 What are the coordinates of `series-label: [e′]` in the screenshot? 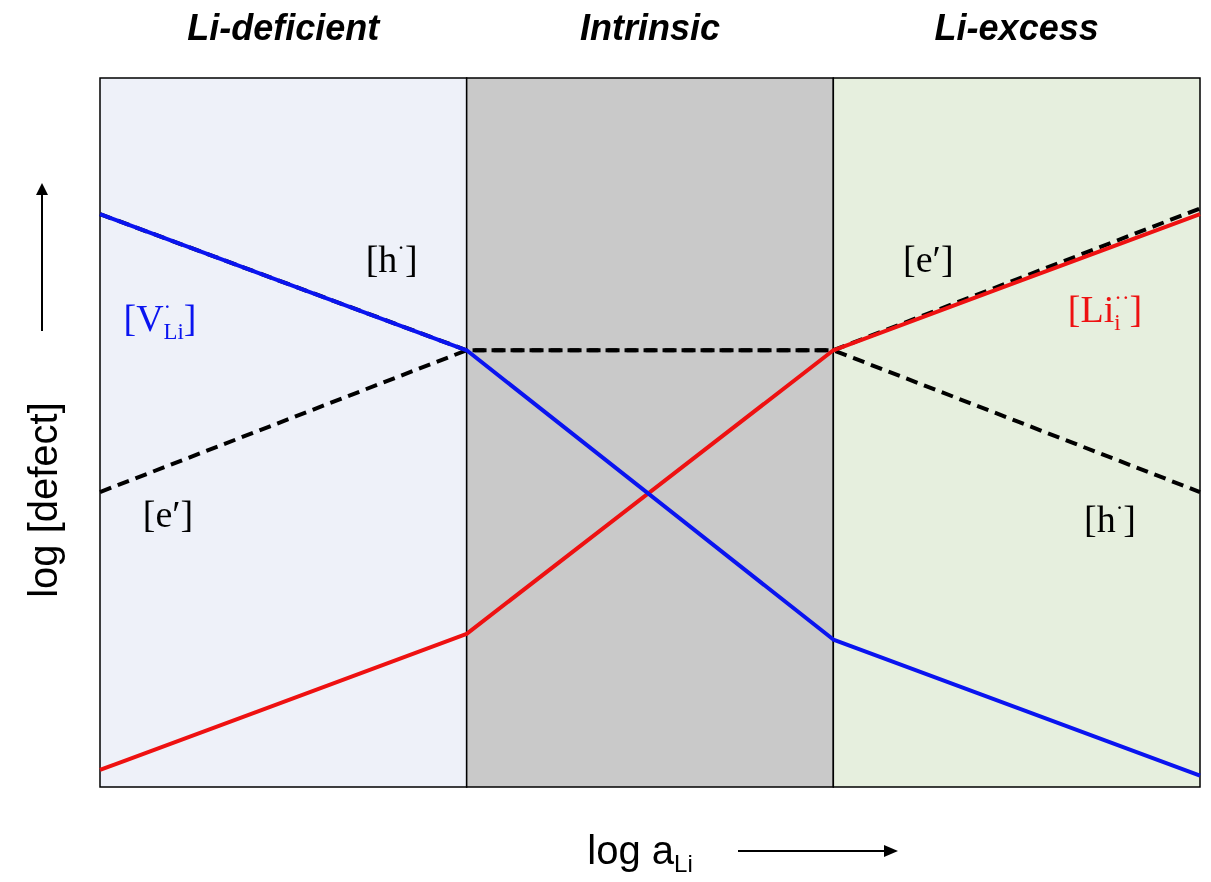 It's located at (168, 514).